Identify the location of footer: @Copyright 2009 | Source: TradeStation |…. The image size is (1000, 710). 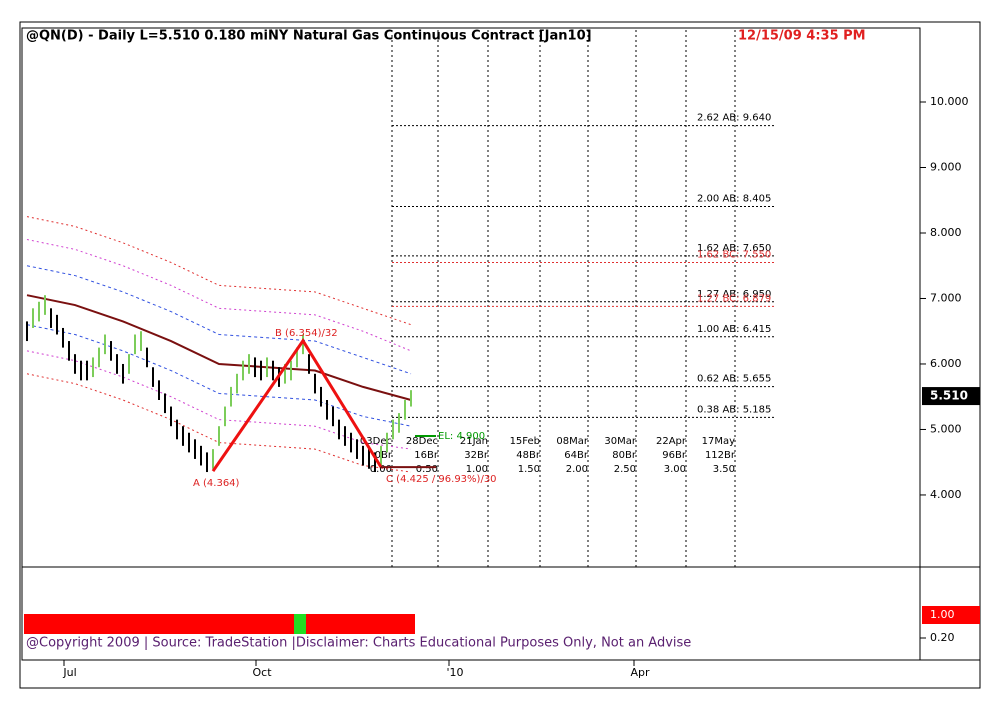
(358, 643).